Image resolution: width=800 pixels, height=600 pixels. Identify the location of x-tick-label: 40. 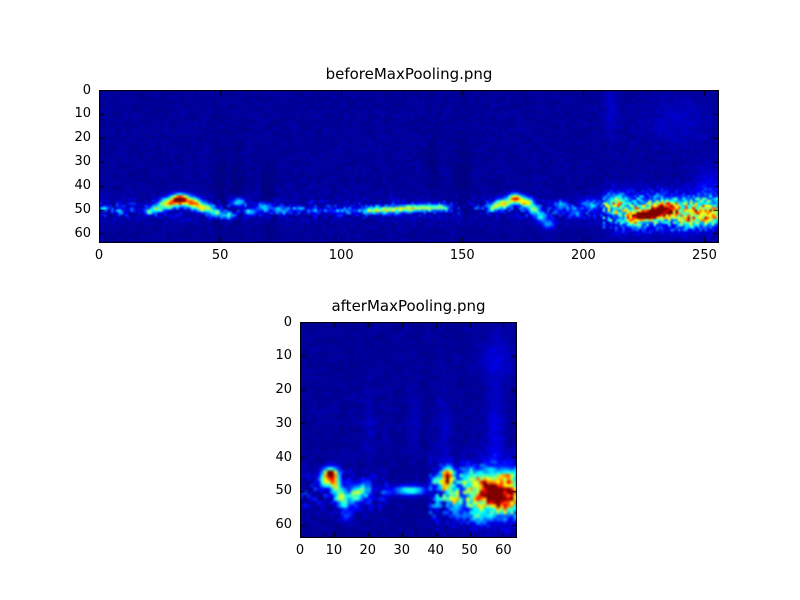
(435, 550).